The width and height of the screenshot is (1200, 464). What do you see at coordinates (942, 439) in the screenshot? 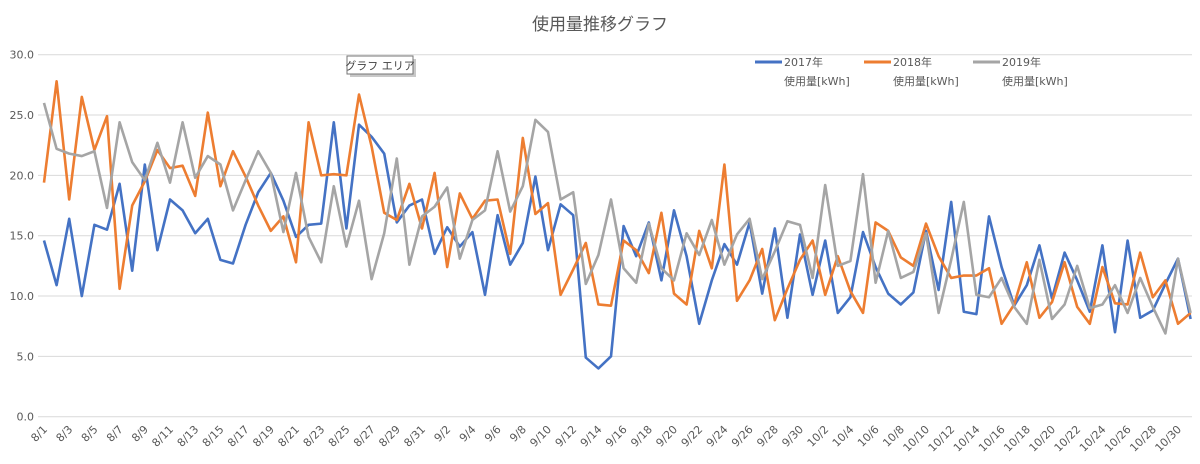
I see `x-tick-label: 10/12` at bounding box center [942, 439].